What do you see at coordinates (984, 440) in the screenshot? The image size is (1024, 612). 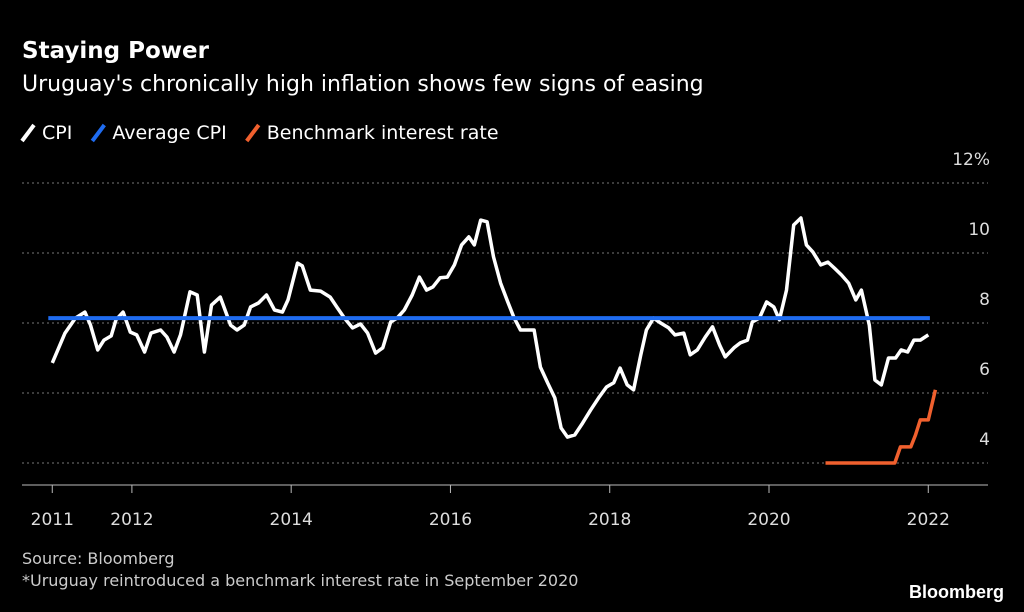 I see `y-tick-label: 4` at bounding box center [984, 440].